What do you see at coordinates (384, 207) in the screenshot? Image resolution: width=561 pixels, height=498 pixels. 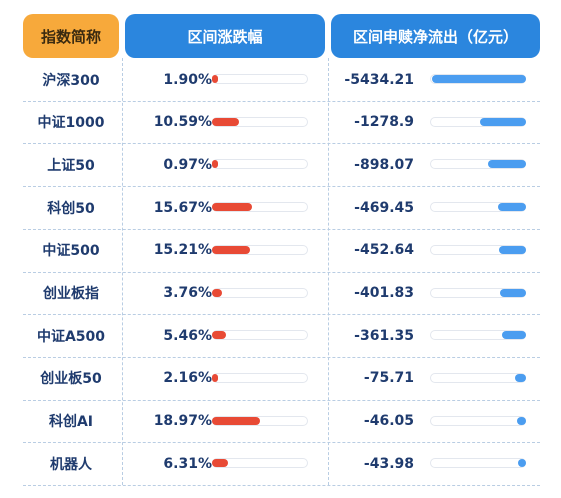 I see `net-outflow-value: -469.45` at bounding box center [384, 207].